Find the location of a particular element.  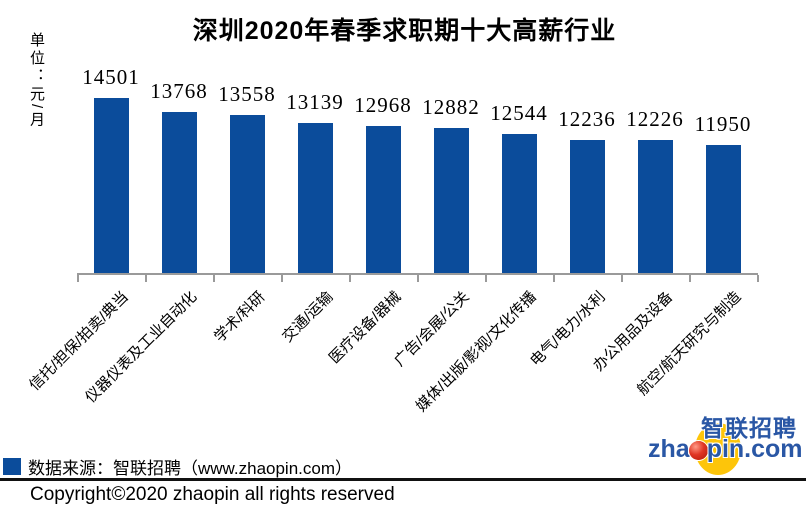

legend-swatch is located at coordinates (12, 466).